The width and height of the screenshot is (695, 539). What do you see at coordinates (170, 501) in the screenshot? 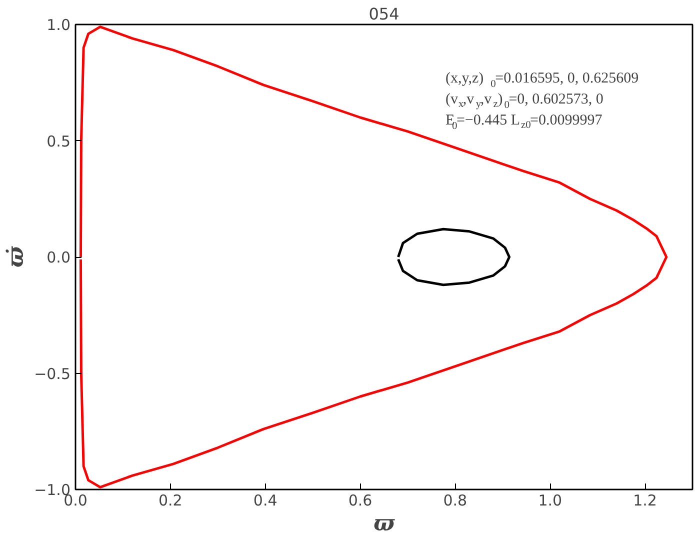
I see `x-tick-label: 0.2` at bounding box center [170, 501].